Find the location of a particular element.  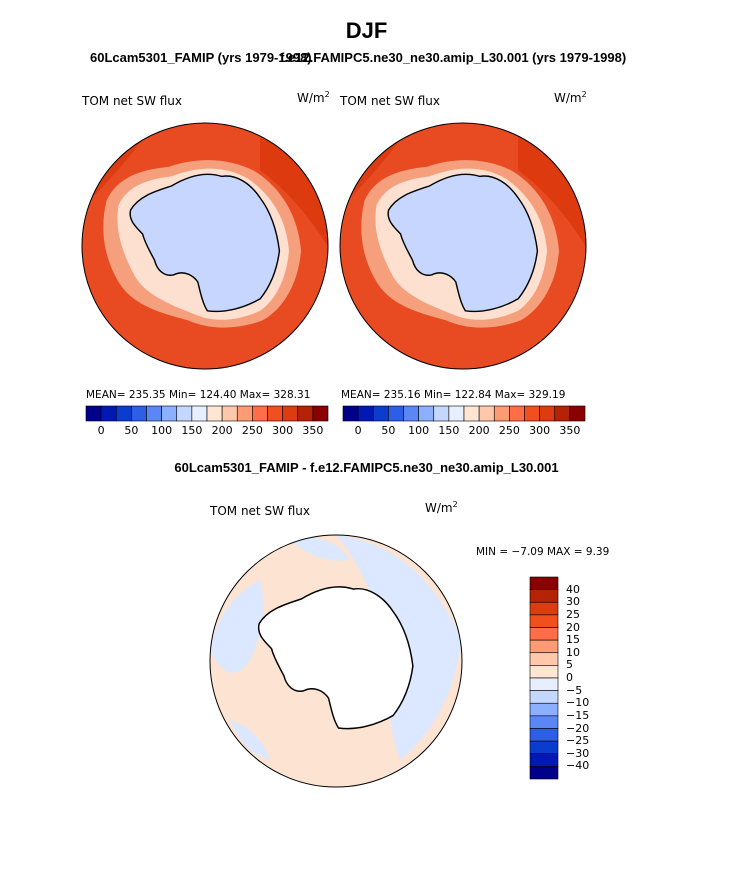

colorbar-tick-label: 5 is located at coordinates (569, 665).